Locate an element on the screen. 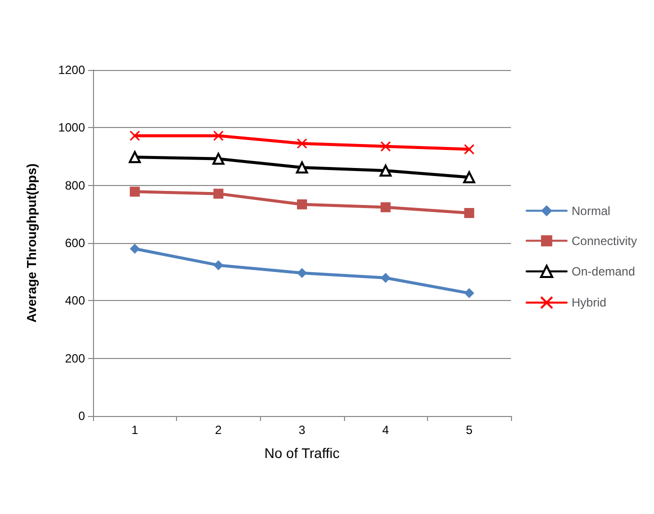 The height and width of the screenshot is (514, 654). x-tick-label: 4 is located at coordinates (386, 430).